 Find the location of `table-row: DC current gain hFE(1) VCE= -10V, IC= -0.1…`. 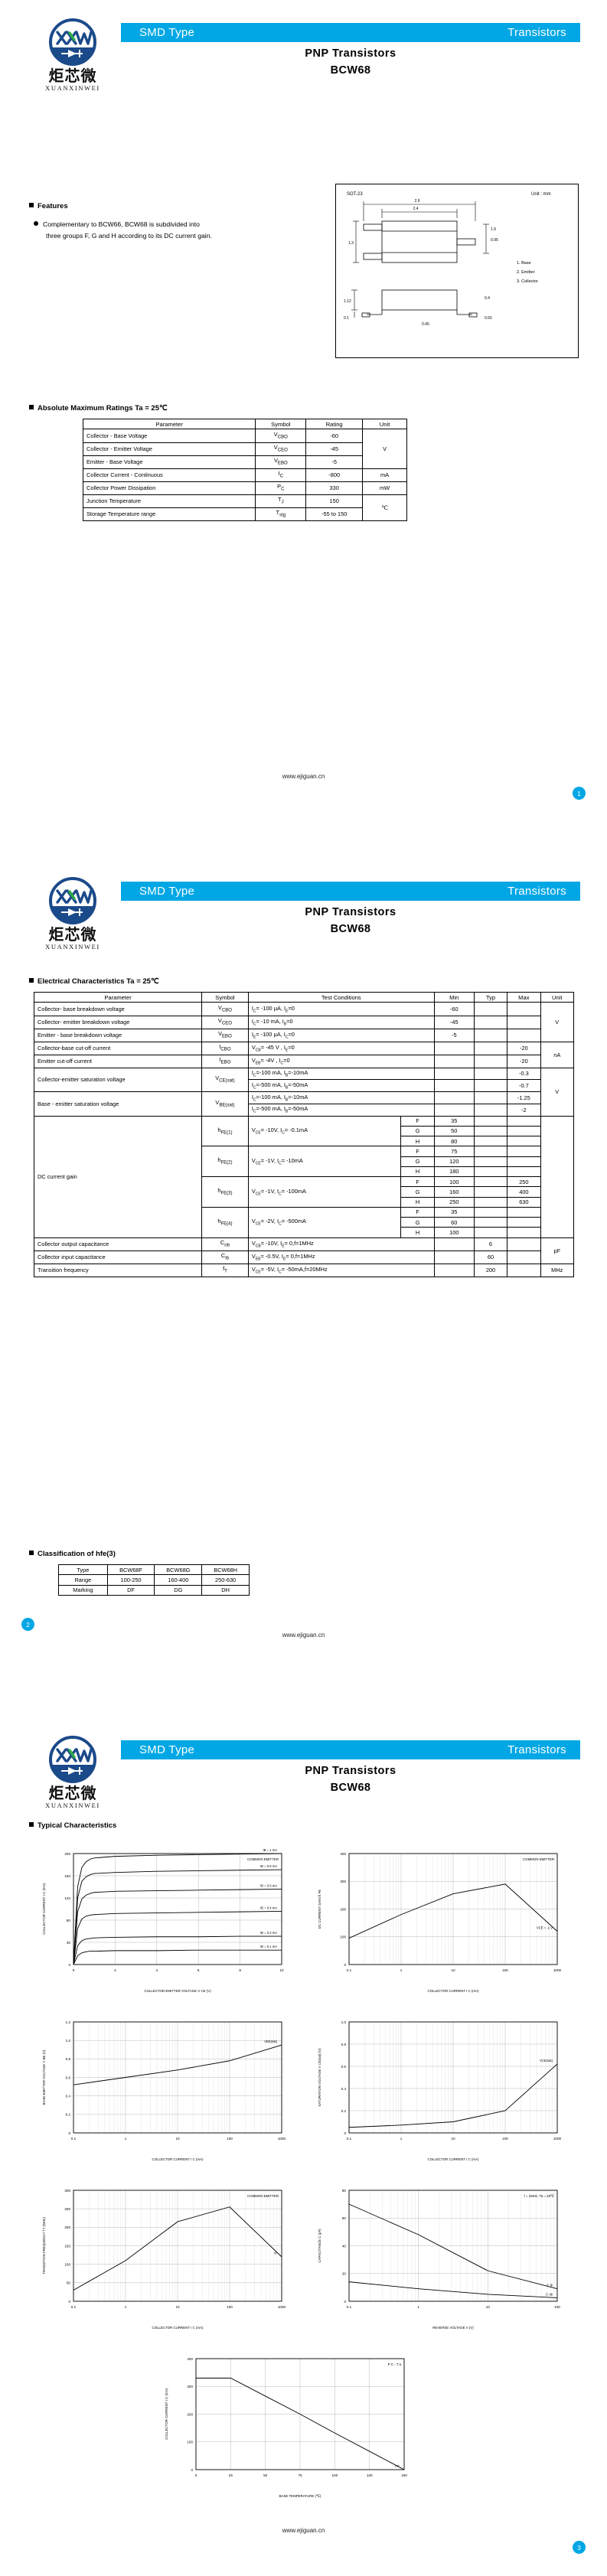

table-row: DC current gain hFE(1) VCE= -10V, IC= -0.1… is located at coordinates (304, 1176).